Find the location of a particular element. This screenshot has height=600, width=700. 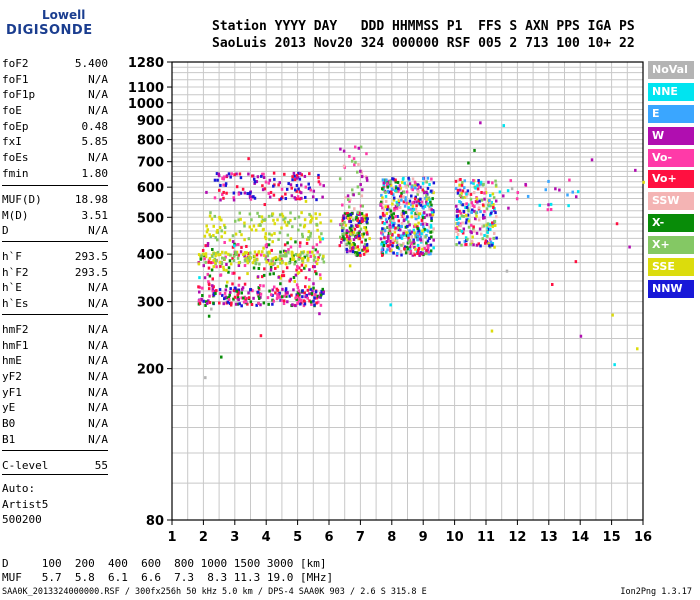

param-value: 1.80 is located at coordinates (95, 173).